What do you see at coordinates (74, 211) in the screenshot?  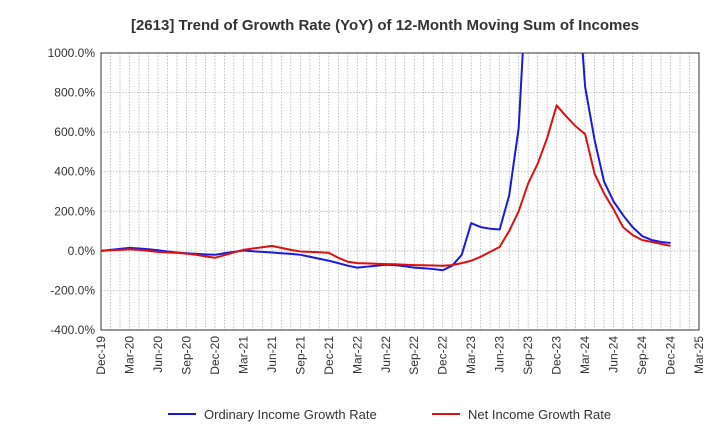 I see `y-tick-label: 200.0%` at bounding box center [74, 211].